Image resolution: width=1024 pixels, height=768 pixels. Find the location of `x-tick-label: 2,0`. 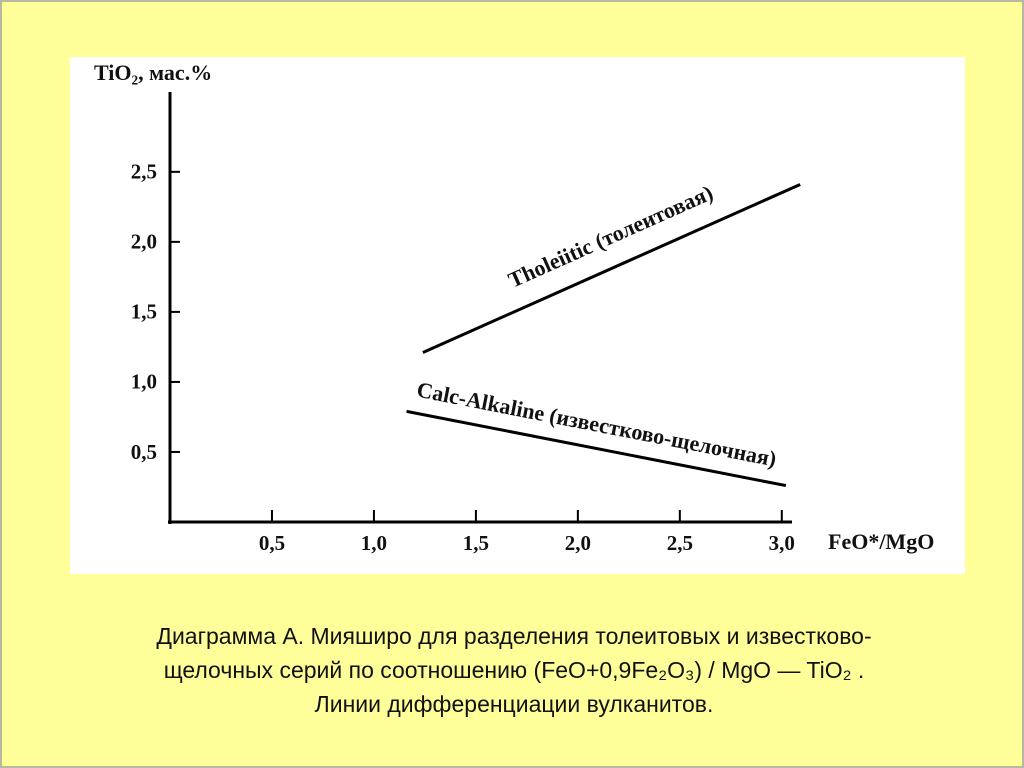

x-tick-label: 2,0 is located at coordinates (578, 543).